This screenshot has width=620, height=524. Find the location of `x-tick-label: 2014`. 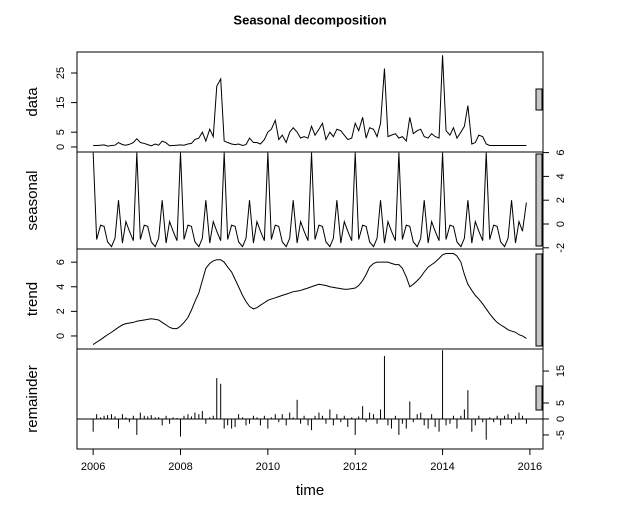

x-tick-label: 2014 is located at coordinates (442, 467).